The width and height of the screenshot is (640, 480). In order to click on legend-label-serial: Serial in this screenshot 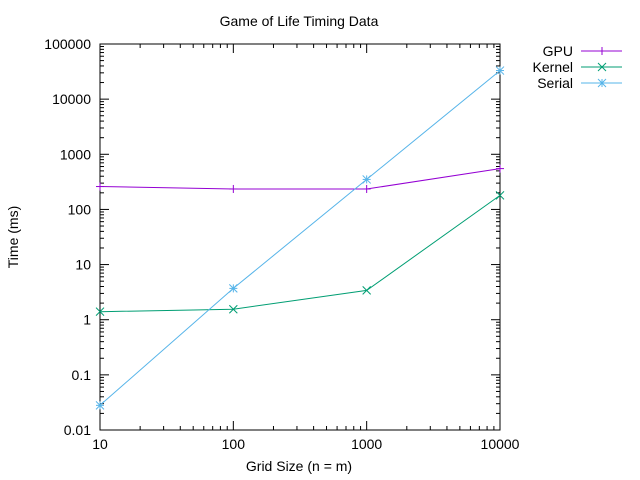, I will do `click(555, 83)`.